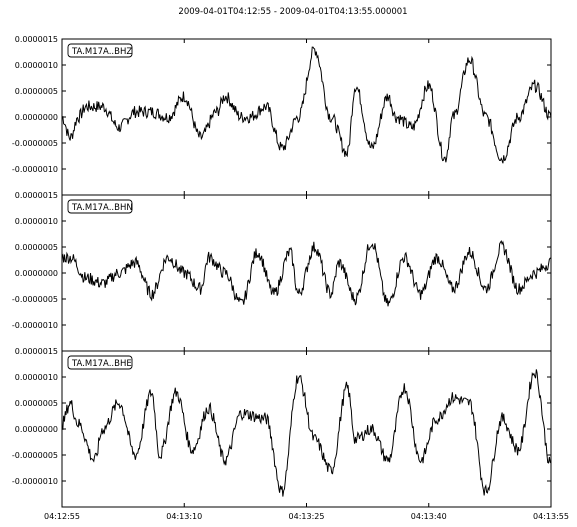 The image size is (577, 527). I want to click on x-tick-label: 04:13:10, so click(184, 516).